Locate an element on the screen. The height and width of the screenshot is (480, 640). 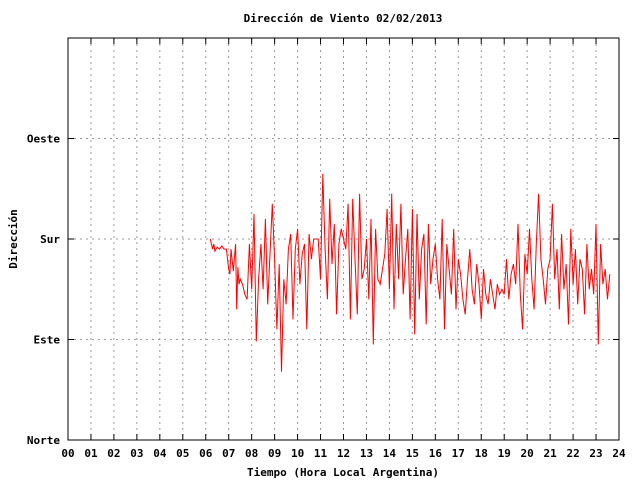
y-tick-label: Este is located at coordinates (47, 340).